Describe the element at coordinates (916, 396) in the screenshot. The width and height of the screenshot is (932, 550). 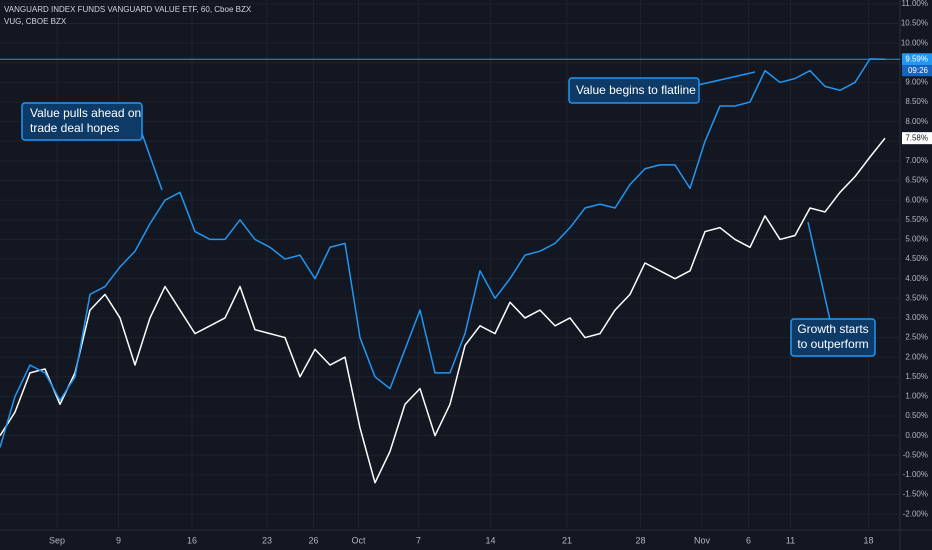
I see `y-tick-label: 1.00%` at that location.